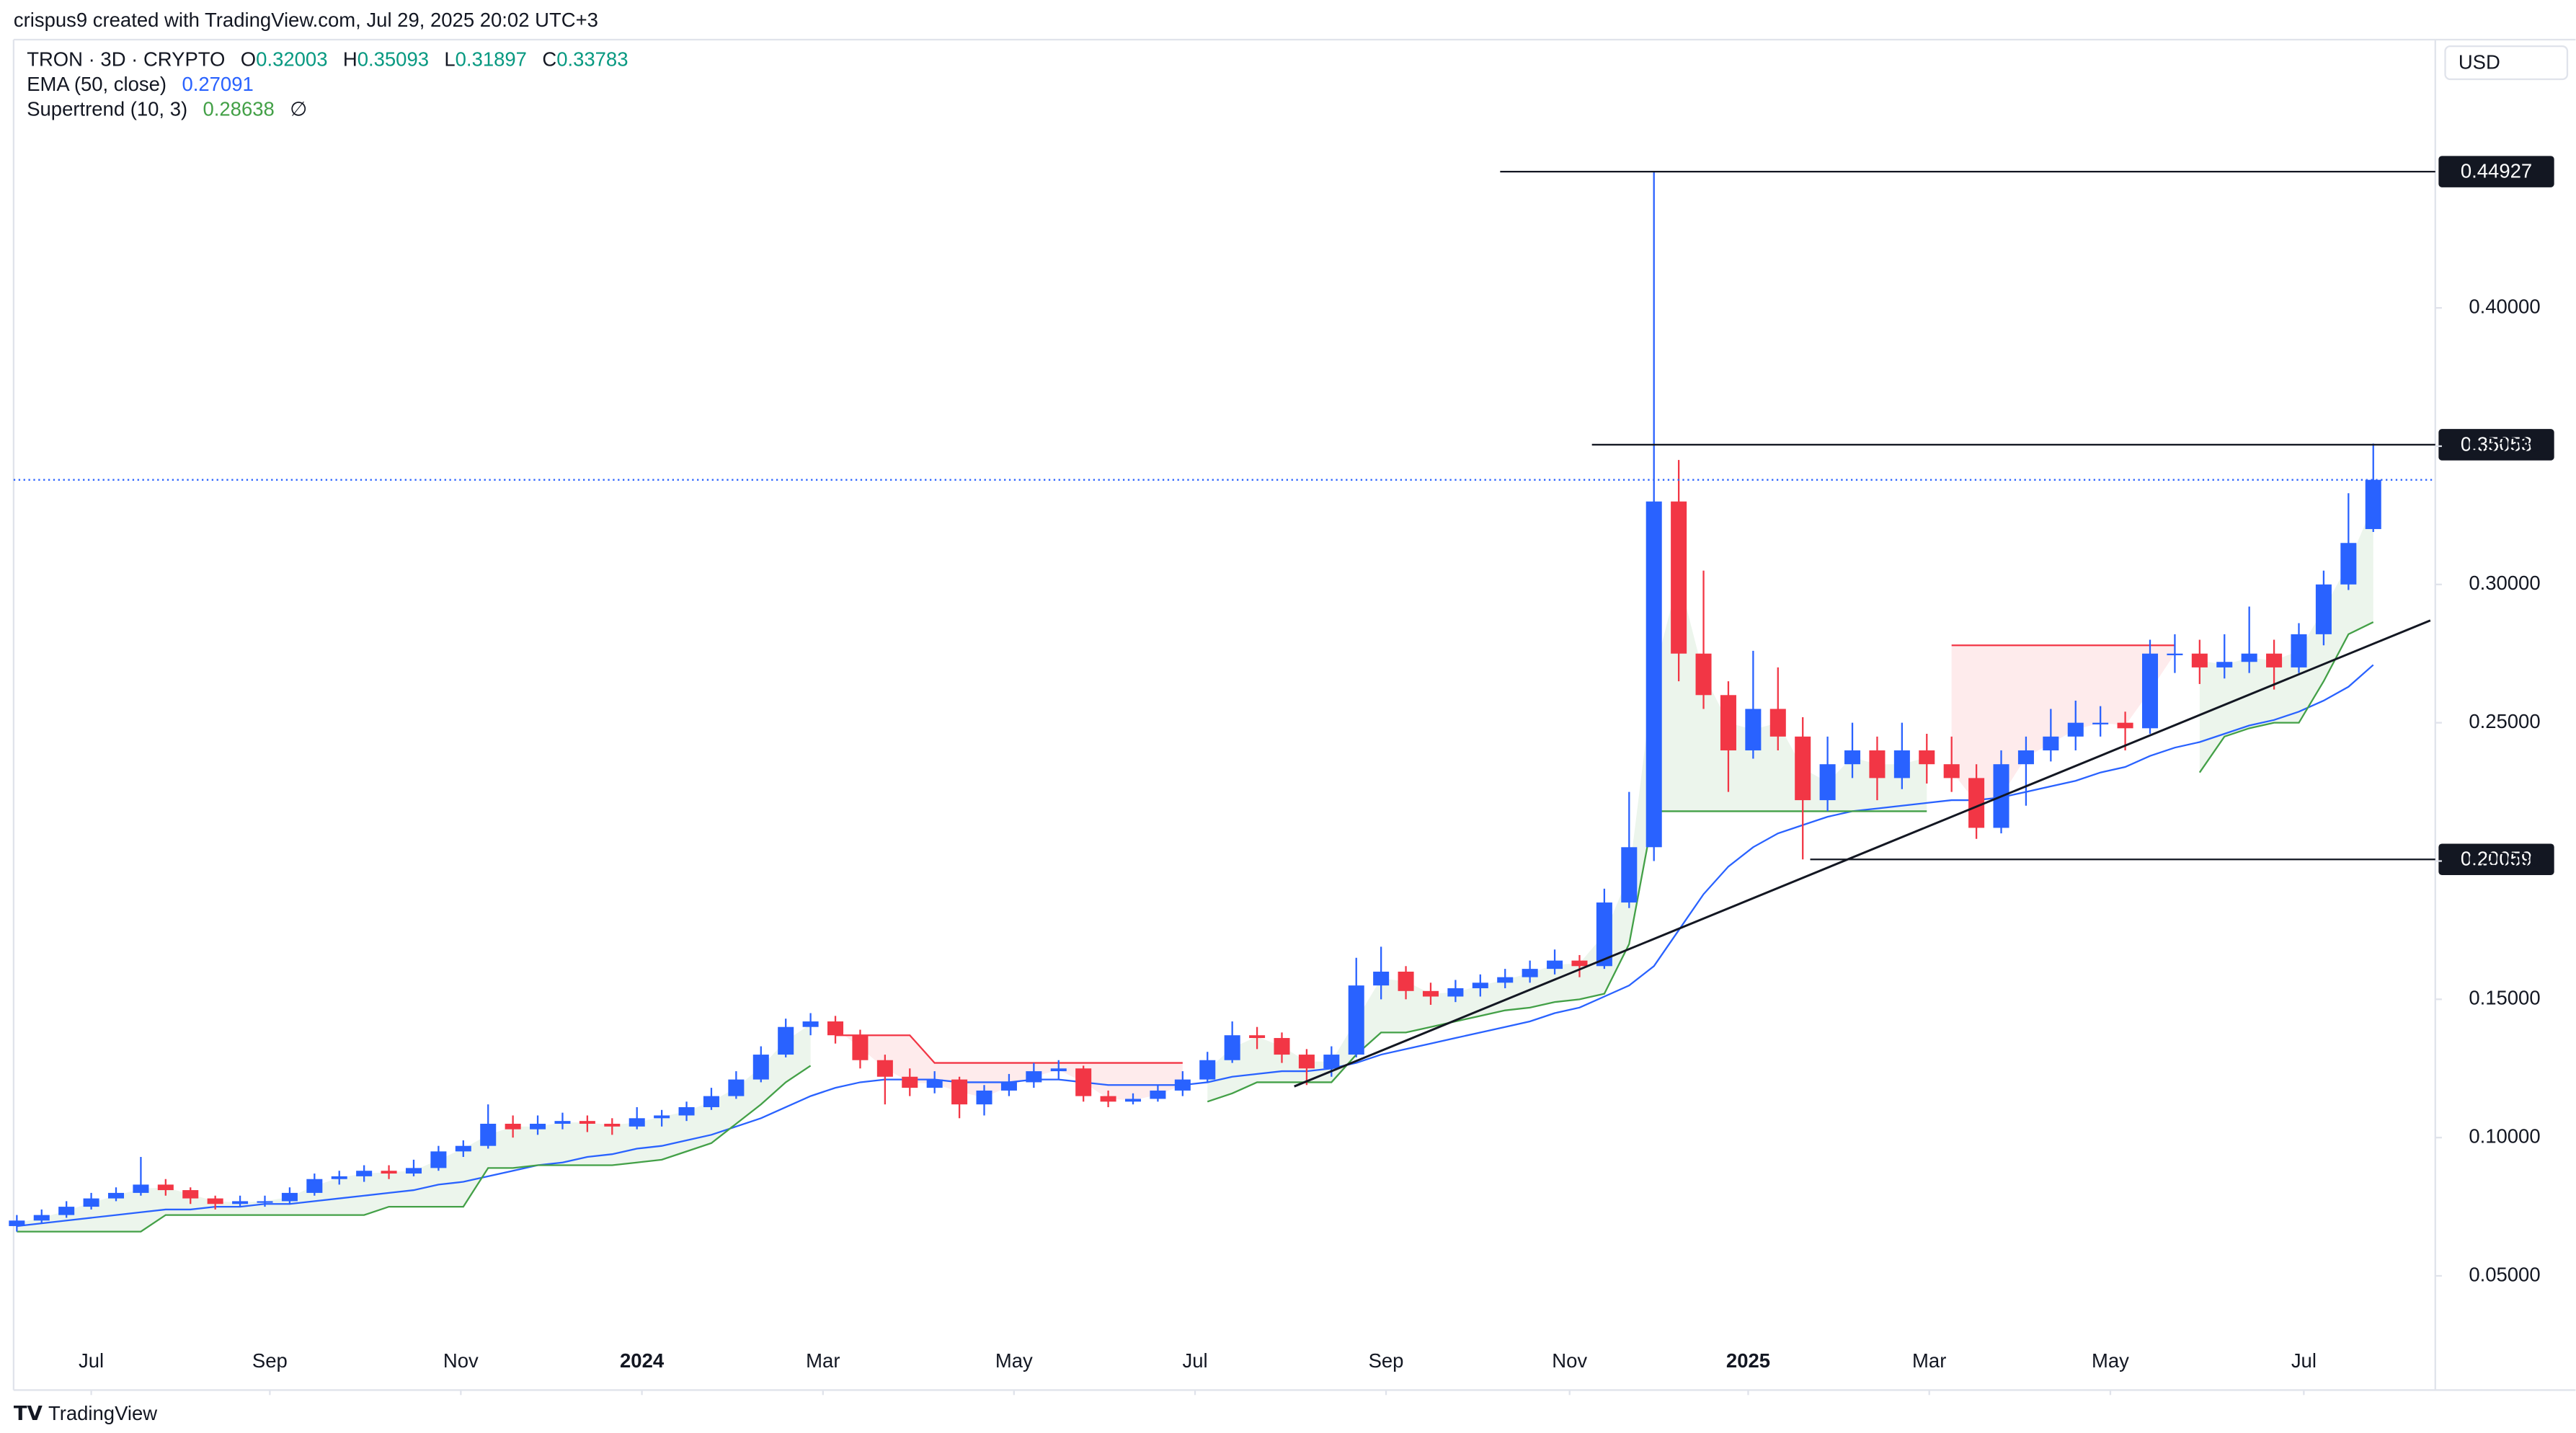  I want to click on x-tick-label: Nov, so click(461, 1360).